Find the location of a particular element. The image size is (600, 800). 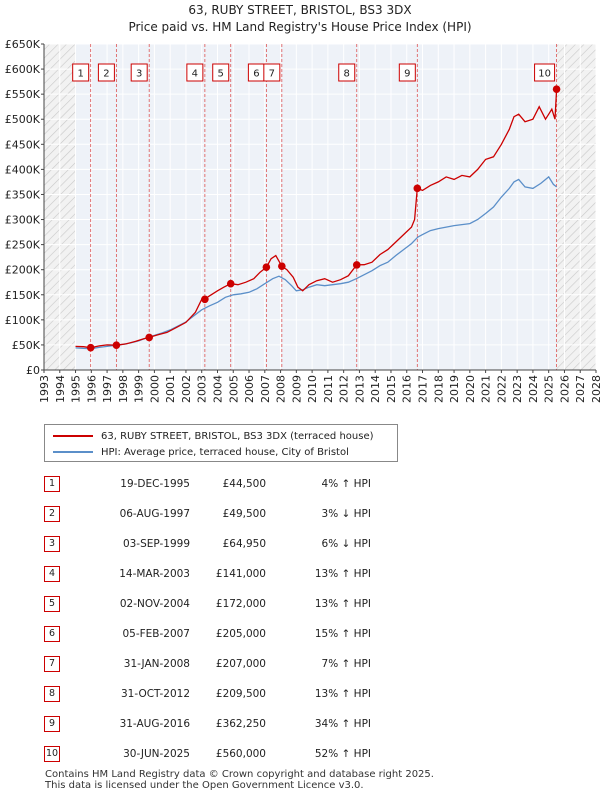

sale-number-badge: 3 is located at coordinates (52, 544).